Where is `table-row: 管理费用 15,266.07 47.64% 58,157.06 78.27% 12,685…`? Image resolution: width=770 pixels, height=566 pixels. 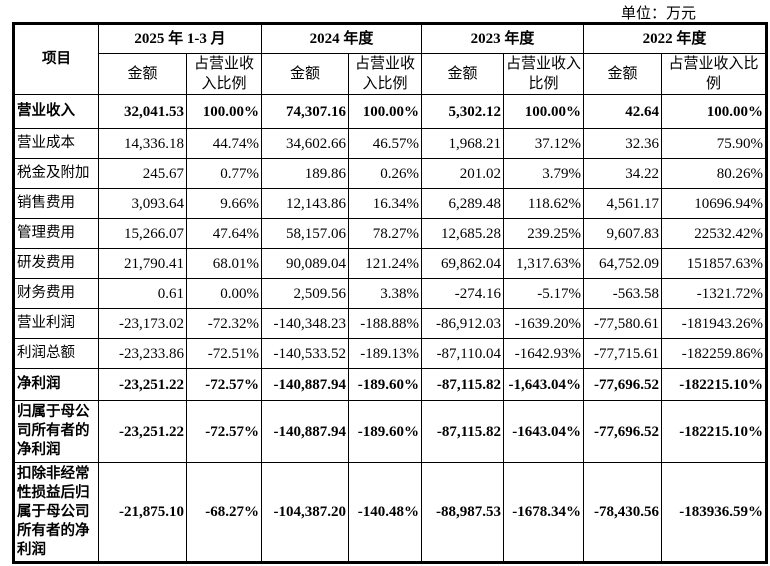 table-row: 管理费用 15,266.07 47.64% 58,157.06 78.27% 12,685… is located at coordinates (390, 233).